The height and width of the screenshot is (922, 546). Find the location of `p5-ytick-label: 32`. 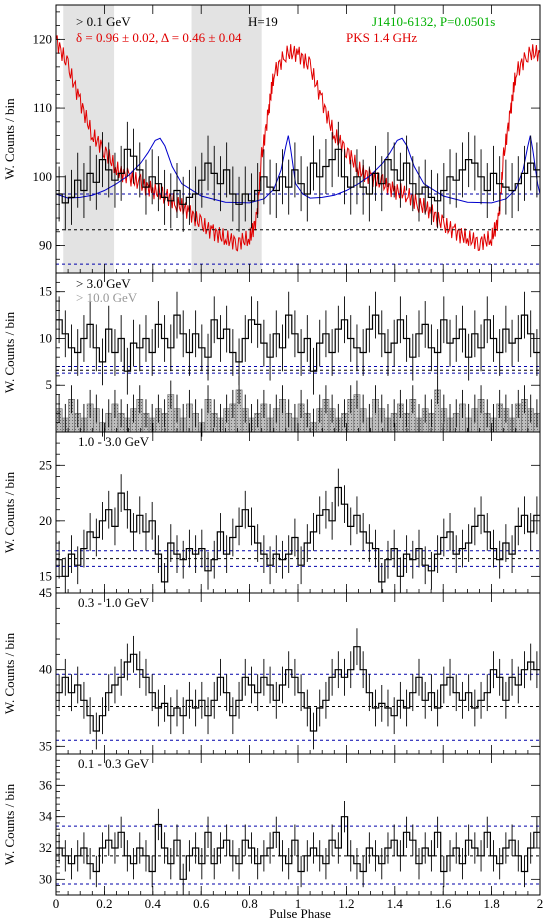

p5-ytick-label: 32 is located at coordinates (45, 847).